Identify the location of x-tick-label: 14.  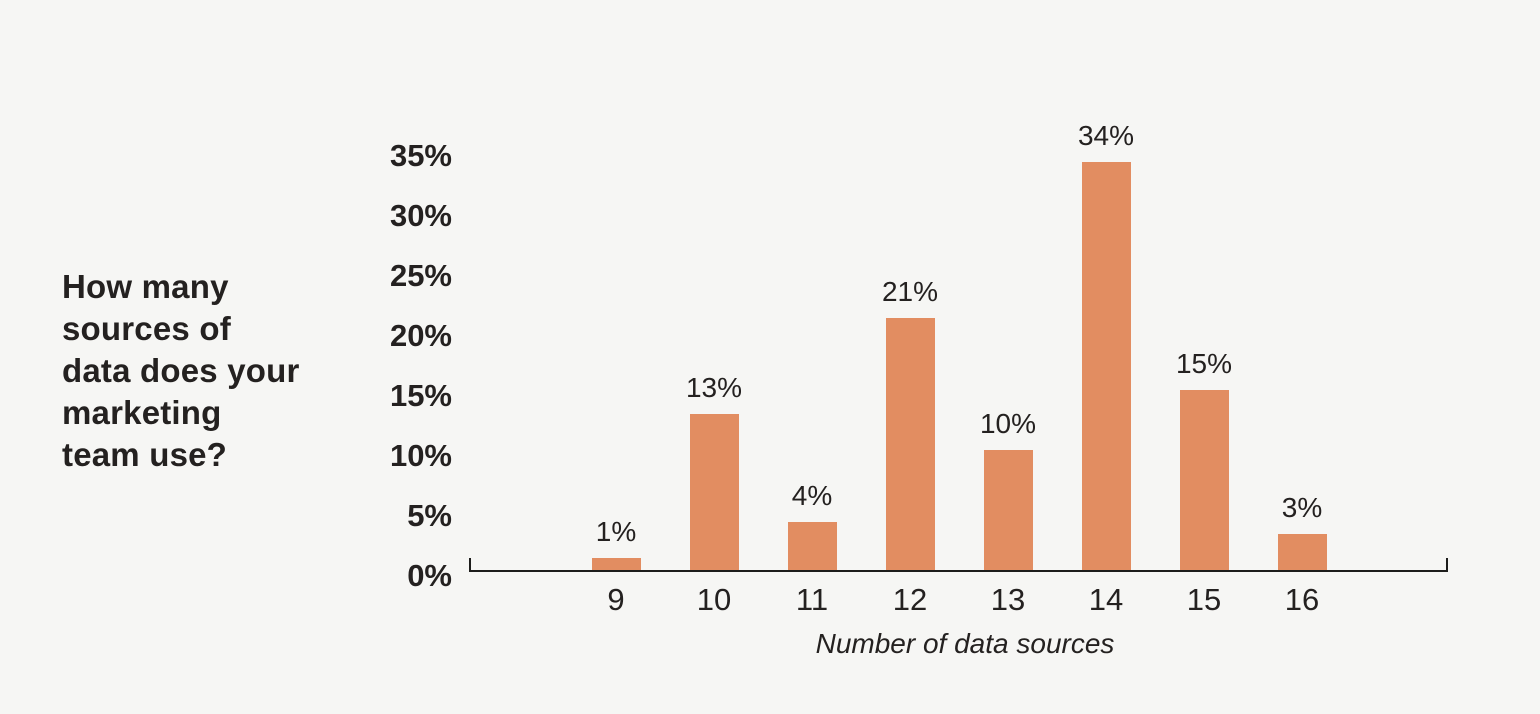
(1106, 599).